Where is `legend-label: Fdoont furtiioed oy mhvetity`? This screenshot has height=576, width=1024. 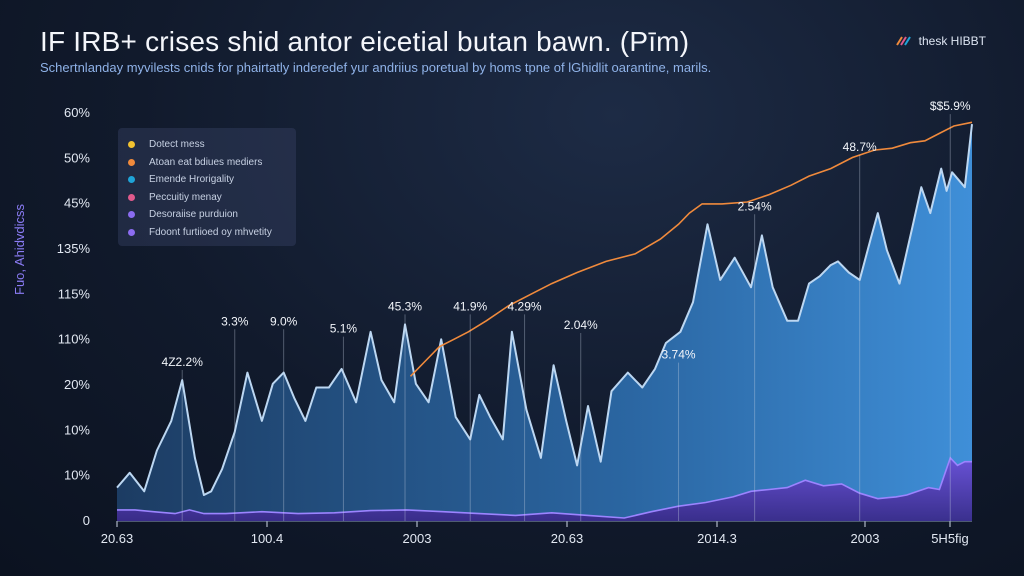
legend-label: Fdoont furtiioed oy mhvetity is located at coordinates (210, 232).